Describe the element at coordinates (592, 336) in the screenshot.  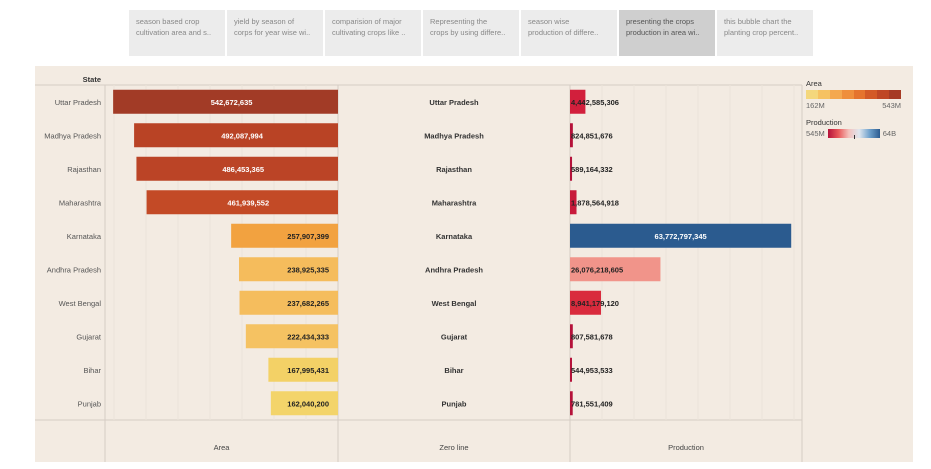
I see `production-value-label: 807,581,678` at that location.